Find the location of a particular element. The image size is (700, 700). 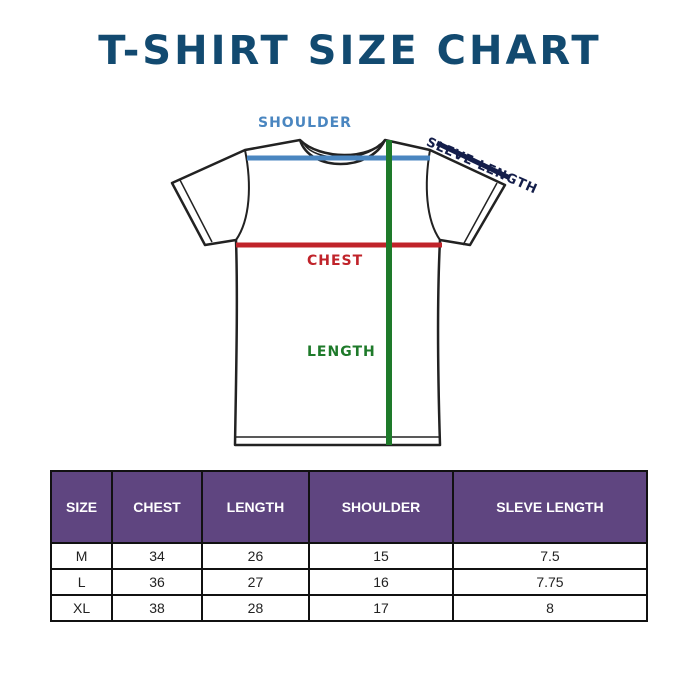

collar is located at coordinates (342, 152).